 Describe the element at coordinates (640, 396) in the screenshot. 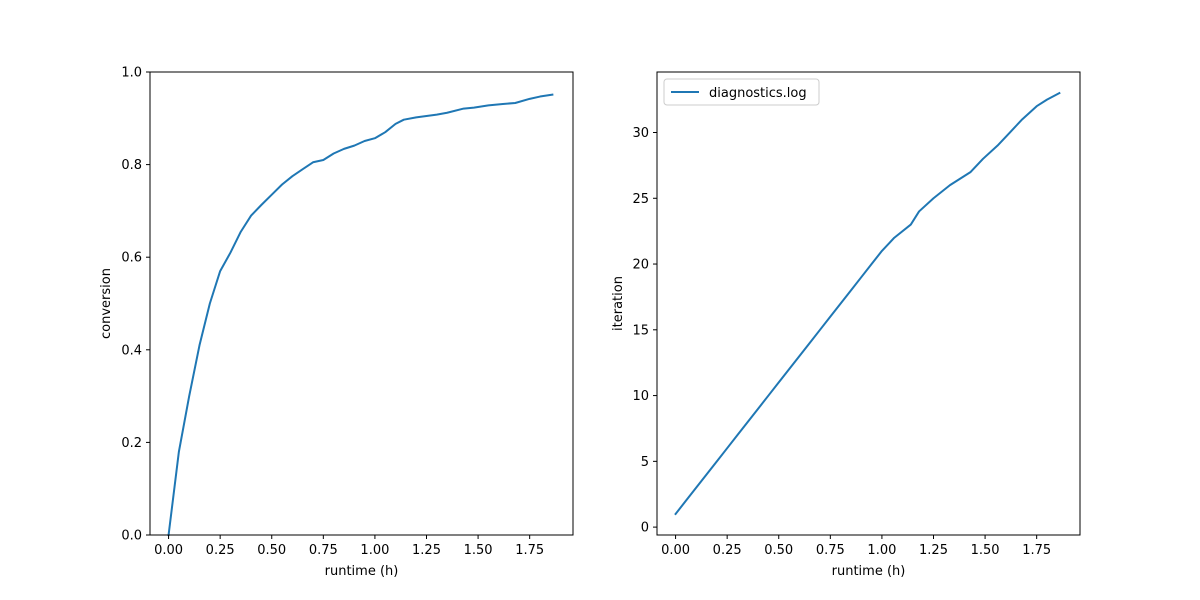

I see `y-tick-label: 10` at that location.